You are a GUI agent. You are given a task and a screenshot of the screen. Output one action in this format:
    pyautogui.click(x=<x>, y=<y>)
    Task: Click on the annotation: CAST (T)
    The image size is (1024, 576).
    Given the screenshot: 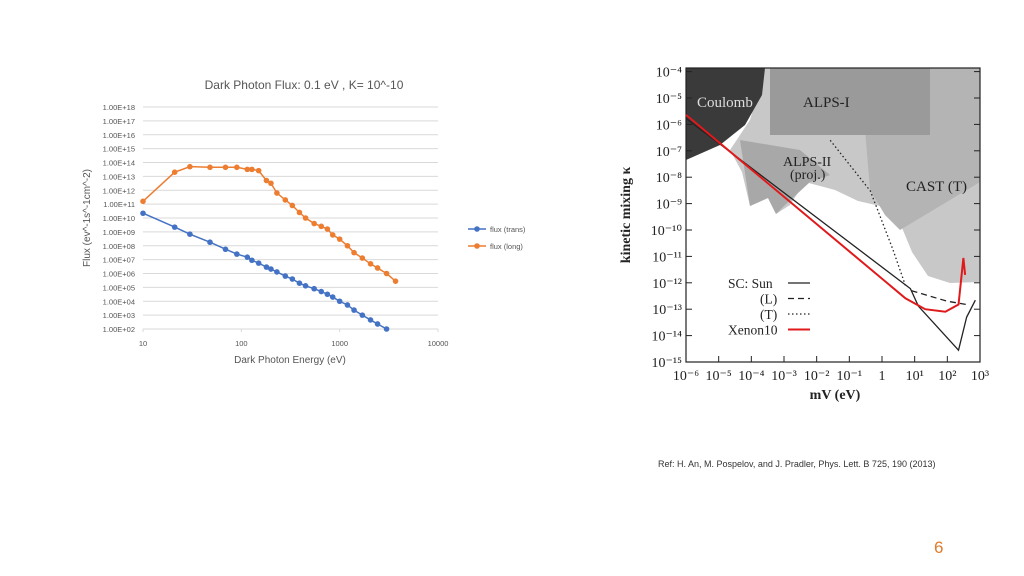 What is the action you would take?
    pyautogui.click(x=936, y=187)
    